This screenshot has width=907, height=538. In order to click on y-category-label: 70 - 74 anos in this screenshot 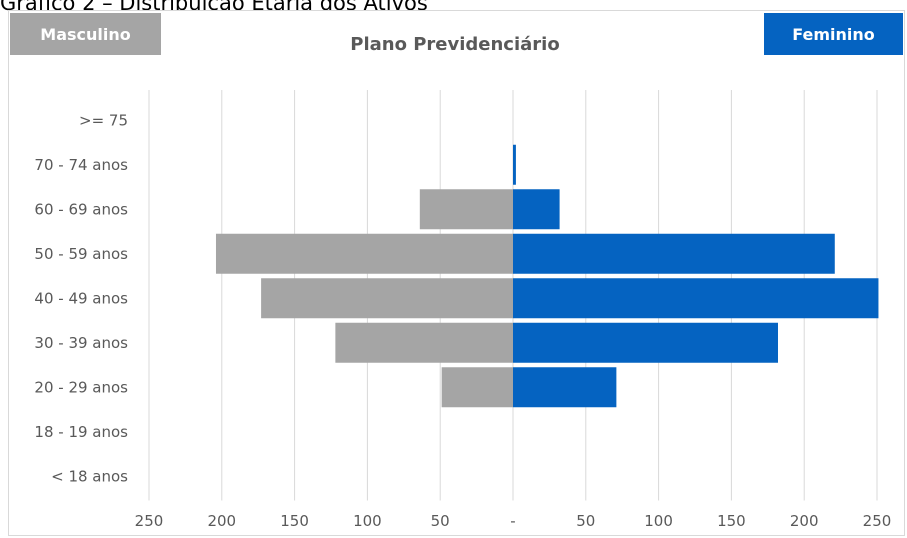, I will do `click(81, 165)`.